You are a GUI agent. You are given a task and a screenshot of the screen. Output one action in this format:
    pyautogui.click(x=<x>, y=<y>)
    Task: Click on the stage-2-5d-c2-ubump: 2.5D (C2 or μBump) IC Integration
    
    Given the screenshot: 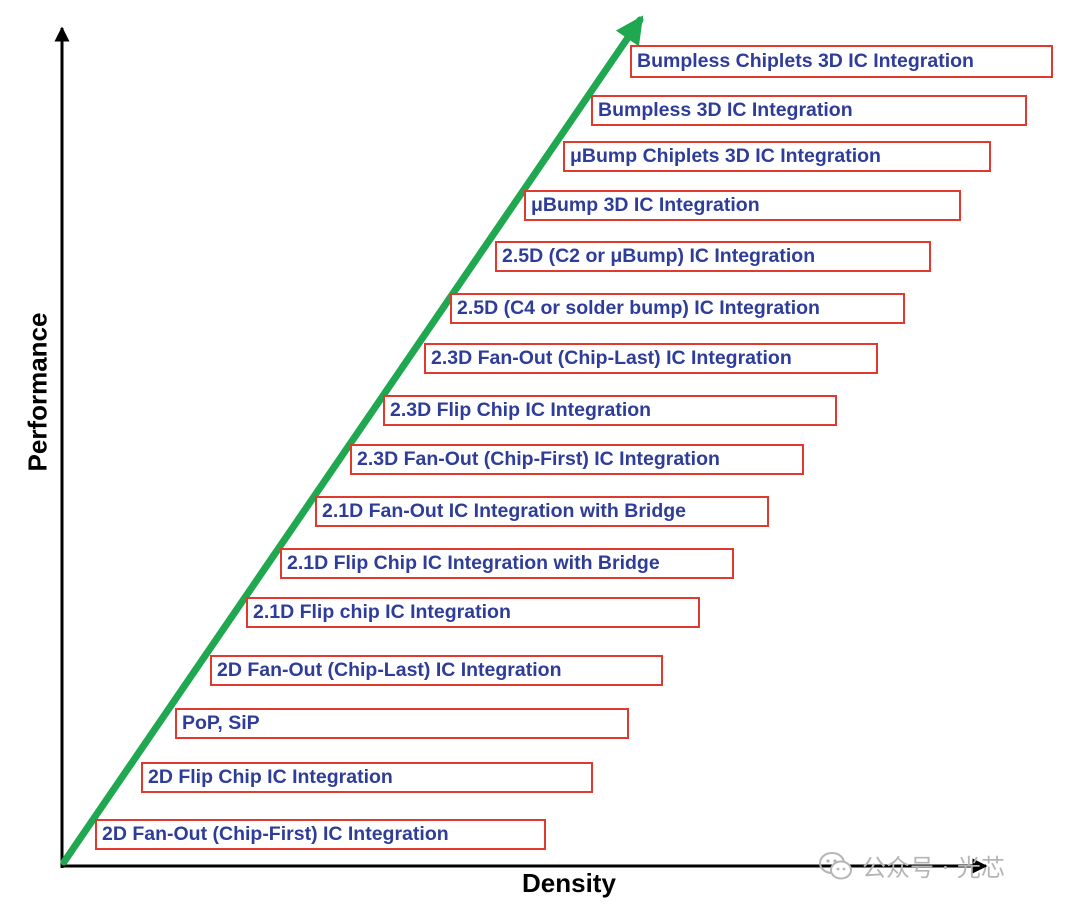 What is the action you would take?
    pyautogui.click(x=713, y=256)
    